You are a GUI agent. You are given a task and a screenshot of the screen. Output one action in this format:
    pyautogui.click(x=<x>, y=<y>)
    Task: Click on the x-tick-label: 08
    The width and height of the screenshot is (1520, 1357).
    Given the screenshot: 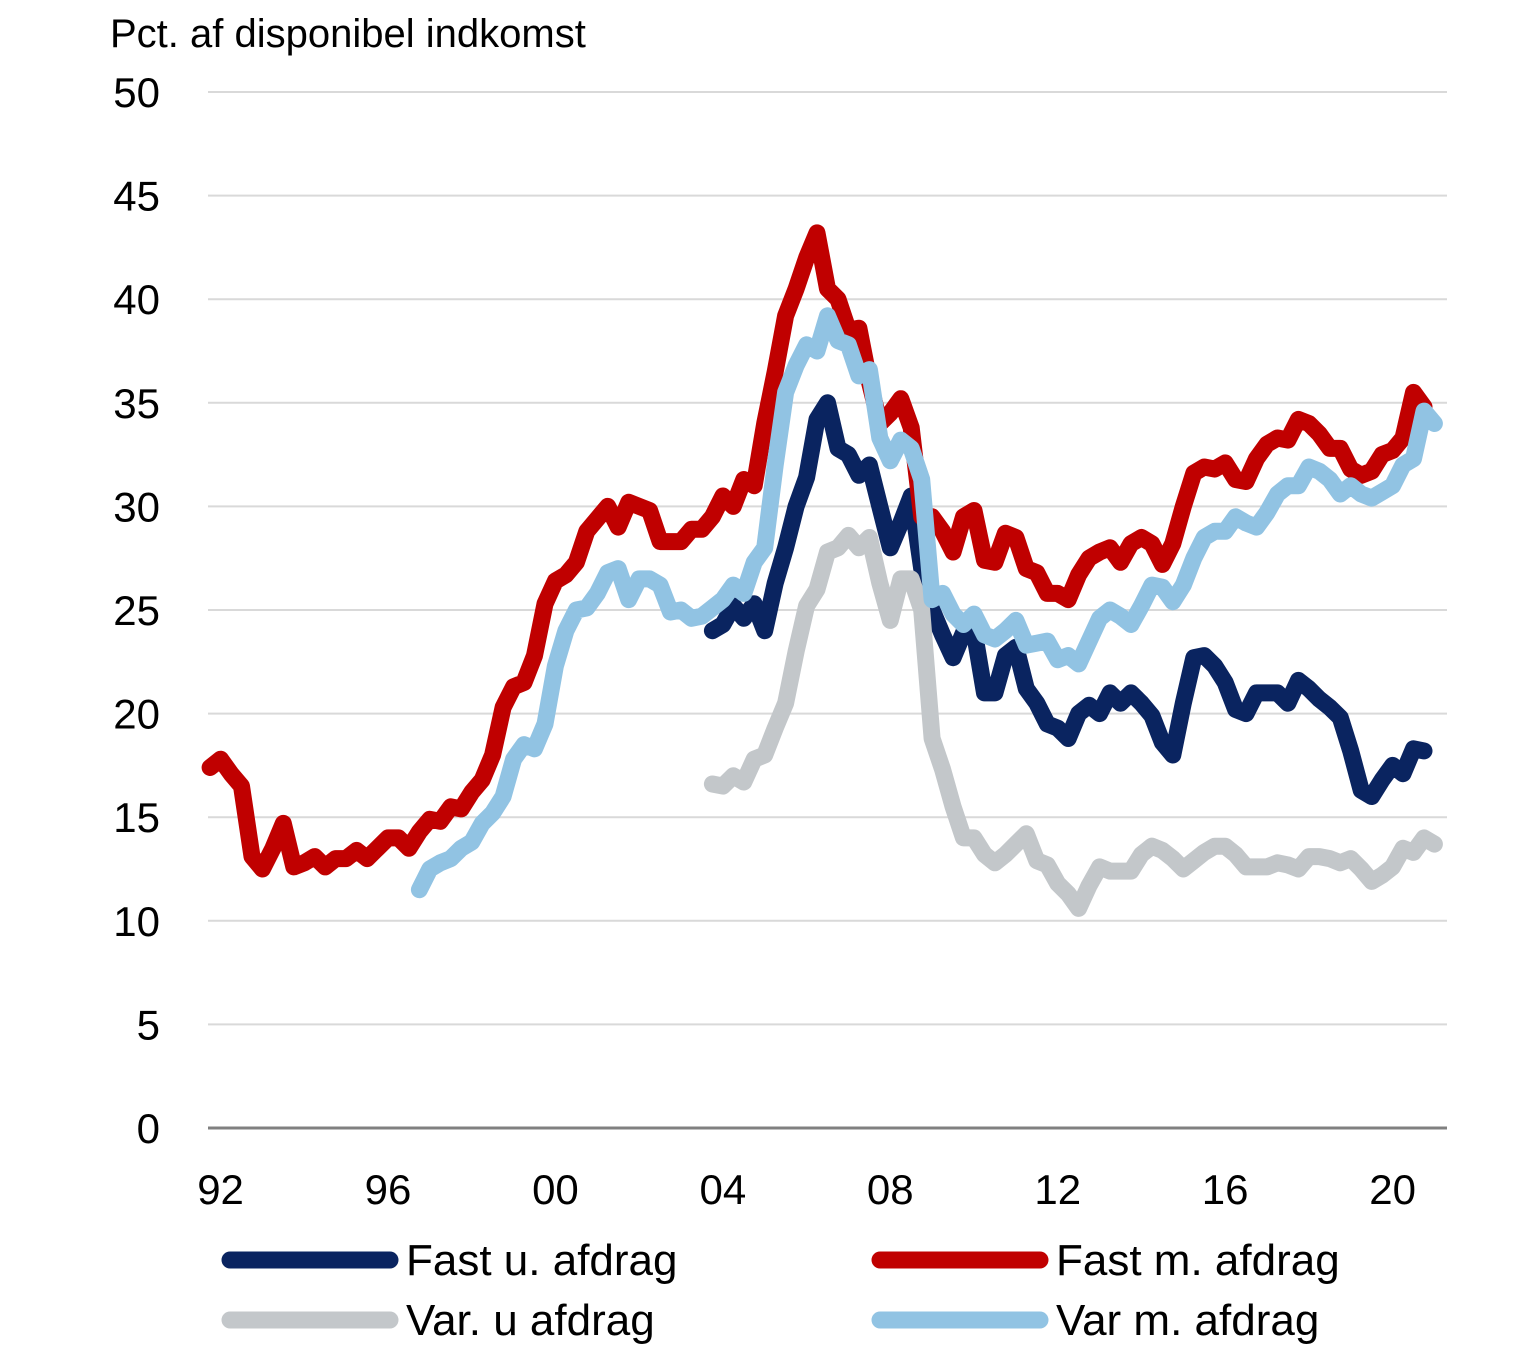 What is the action you would take?
    pyautogui.click(x=890, y=1189)
    